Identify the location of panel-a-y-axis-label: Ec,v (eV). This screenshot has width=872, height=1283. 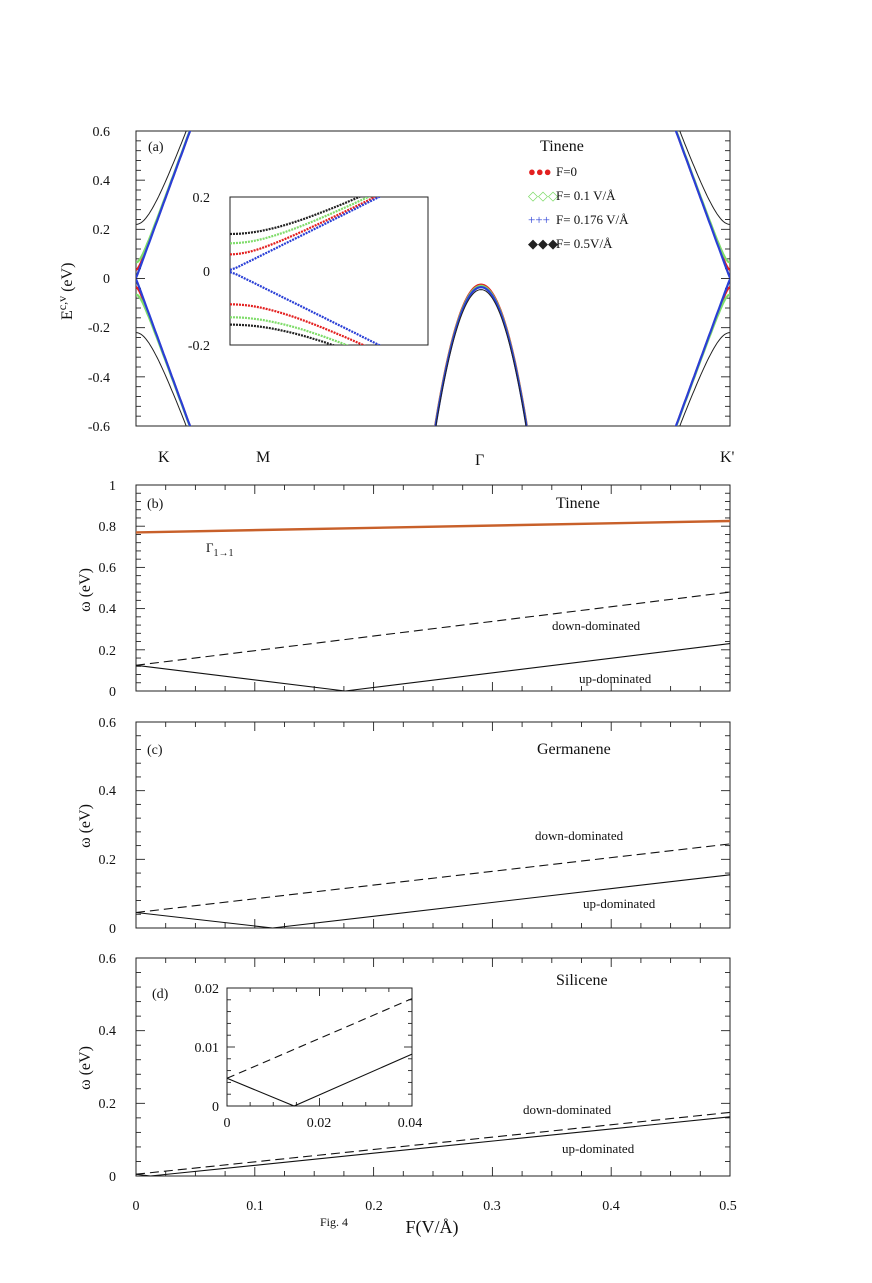
(65, 291).